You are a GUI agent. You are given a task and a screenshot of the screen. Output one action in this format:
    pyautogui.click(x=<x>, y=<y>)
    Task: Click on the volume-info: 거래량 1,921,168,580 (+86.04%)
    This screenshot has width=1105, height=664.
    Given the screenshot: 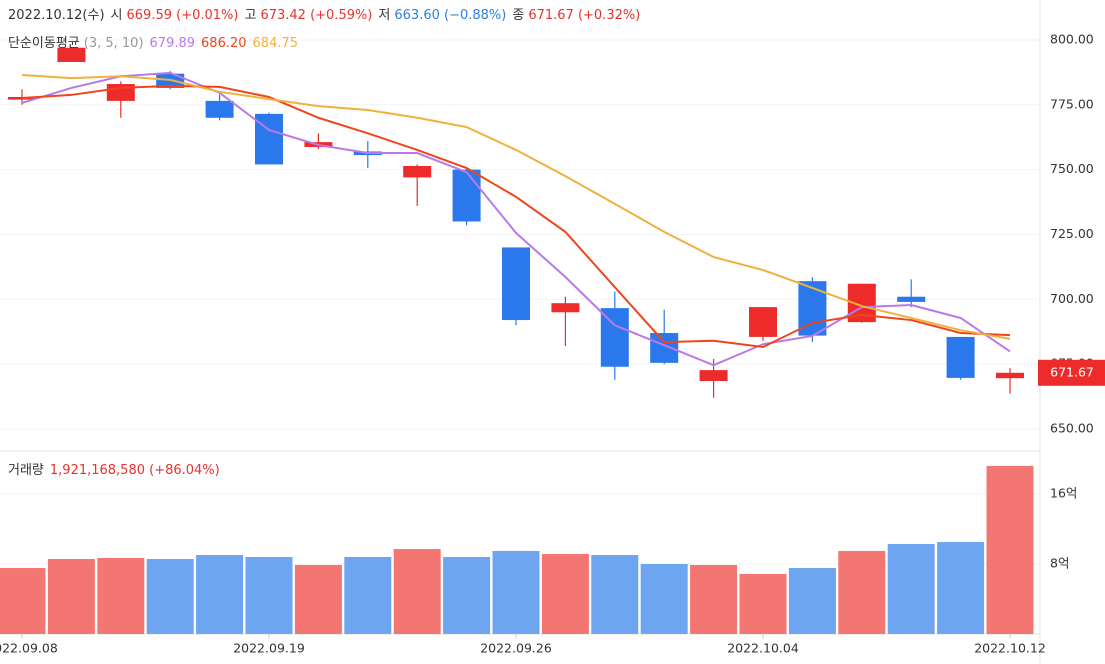 What is the action you would take?
    pyautogui.click(x=117, y=468)
    